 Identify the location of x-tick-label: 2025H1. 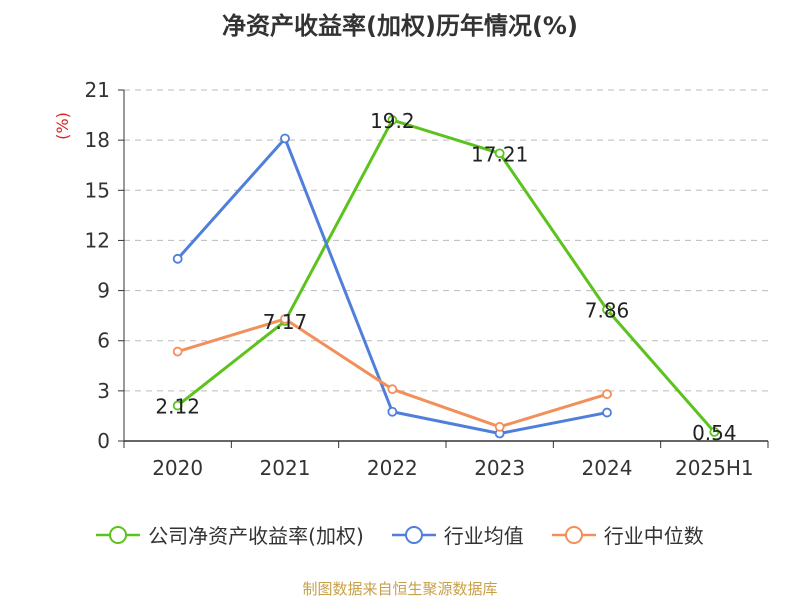
(714, 468).